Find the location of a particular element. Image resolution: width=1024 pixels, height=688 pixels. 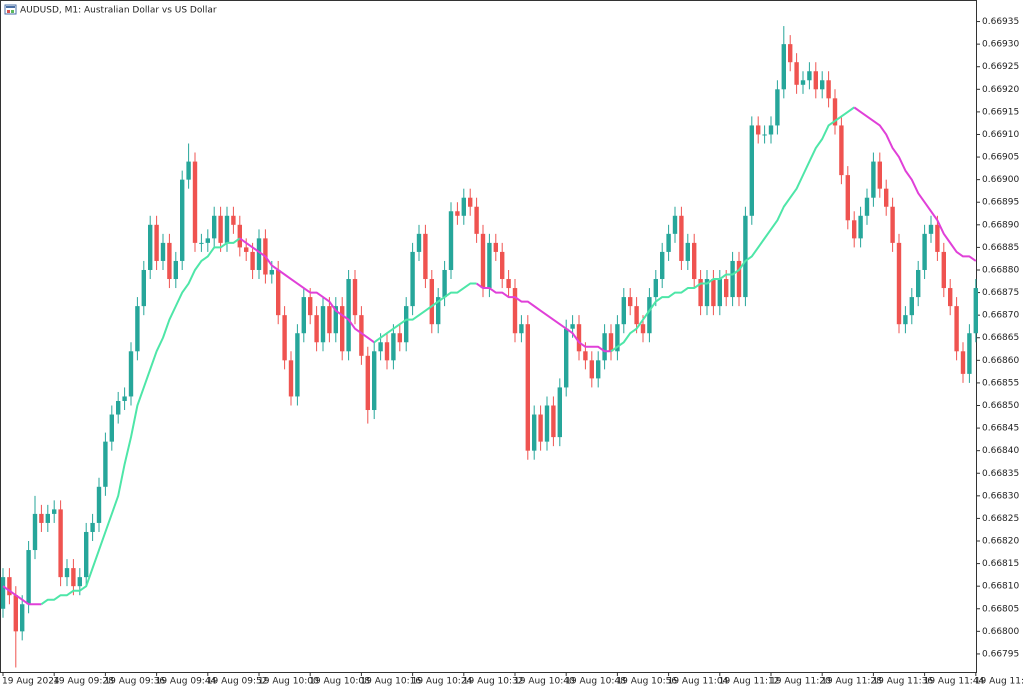

y-tick-label: 0.66895 is located at coordinates (1000, 203).